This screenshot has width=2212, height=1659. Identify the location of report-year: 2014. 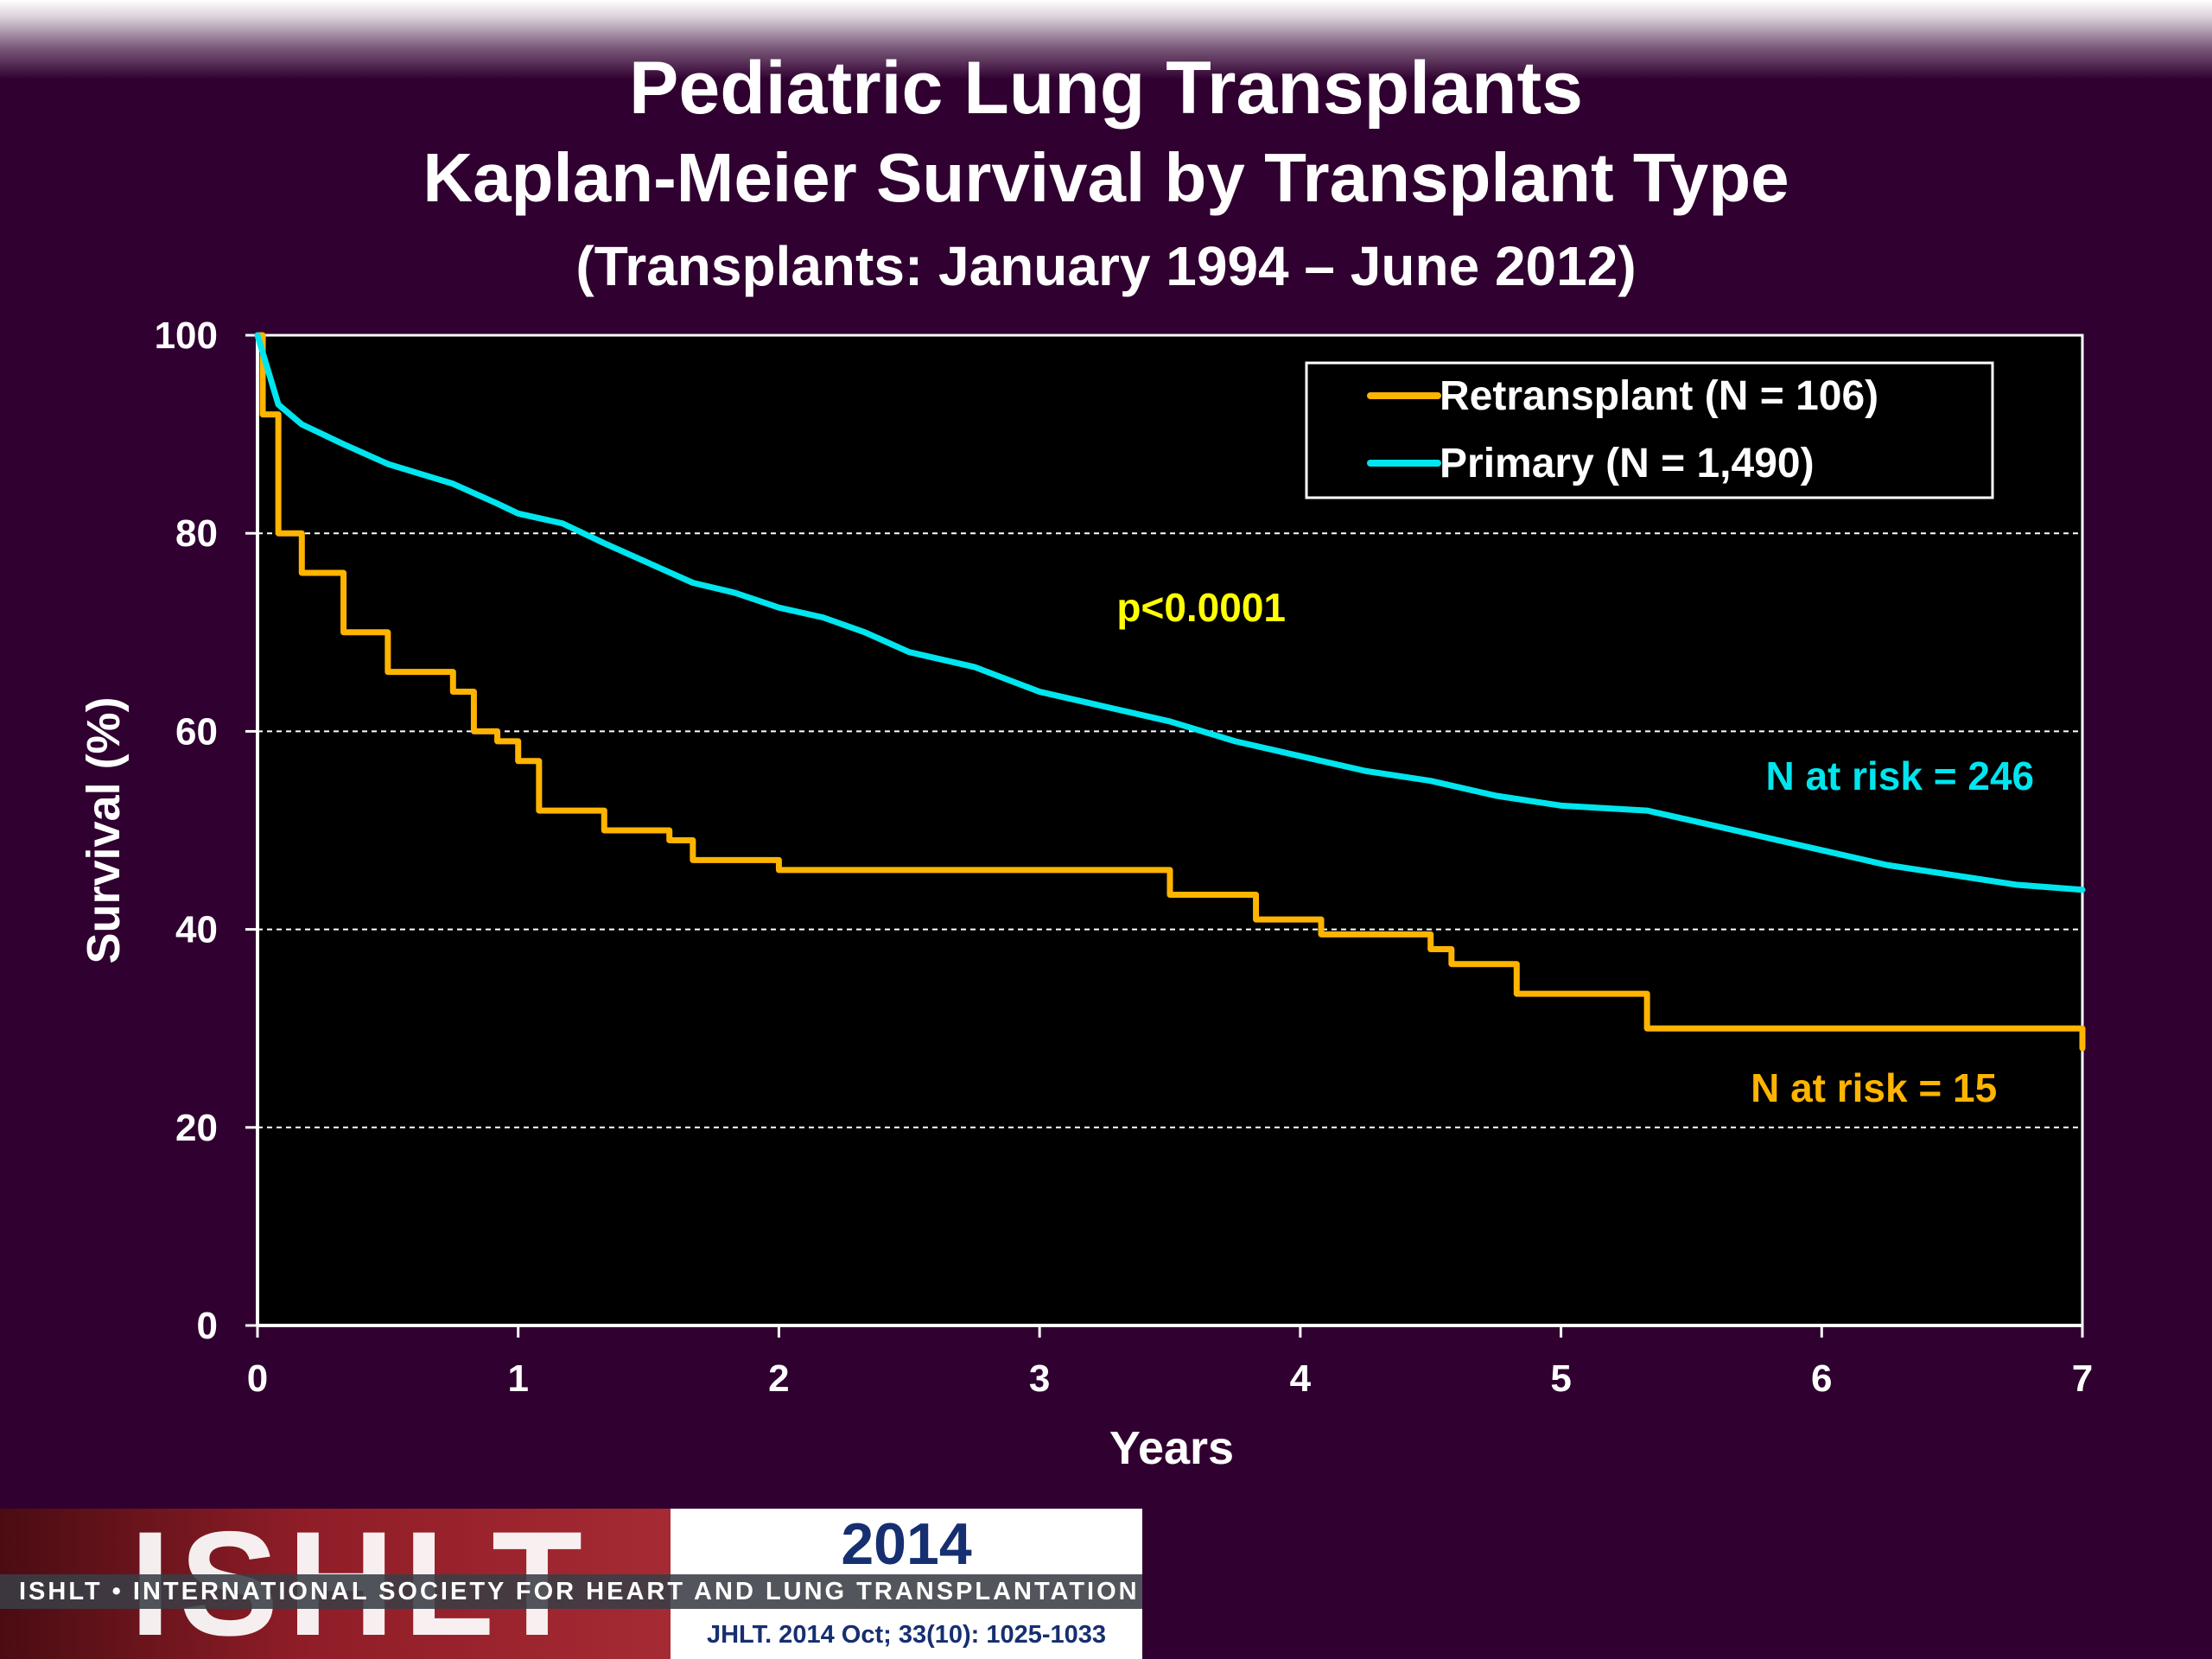
(906, 1544).